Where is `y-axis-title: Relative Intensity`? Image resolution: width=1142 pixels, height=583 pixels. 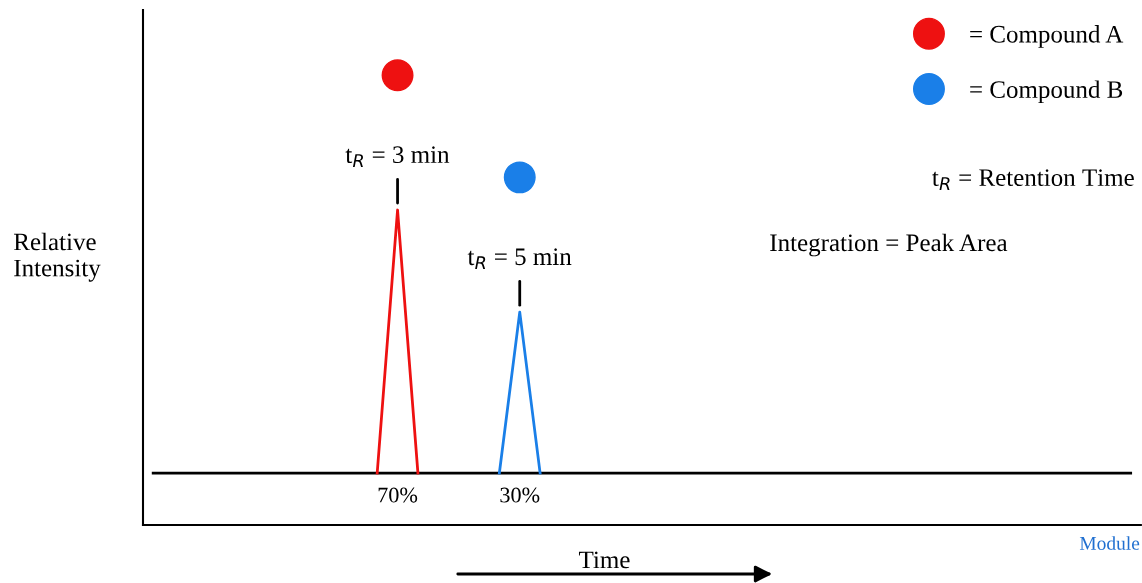 y-axis-title: Relative Intensity is located at coordinates (57, 257).